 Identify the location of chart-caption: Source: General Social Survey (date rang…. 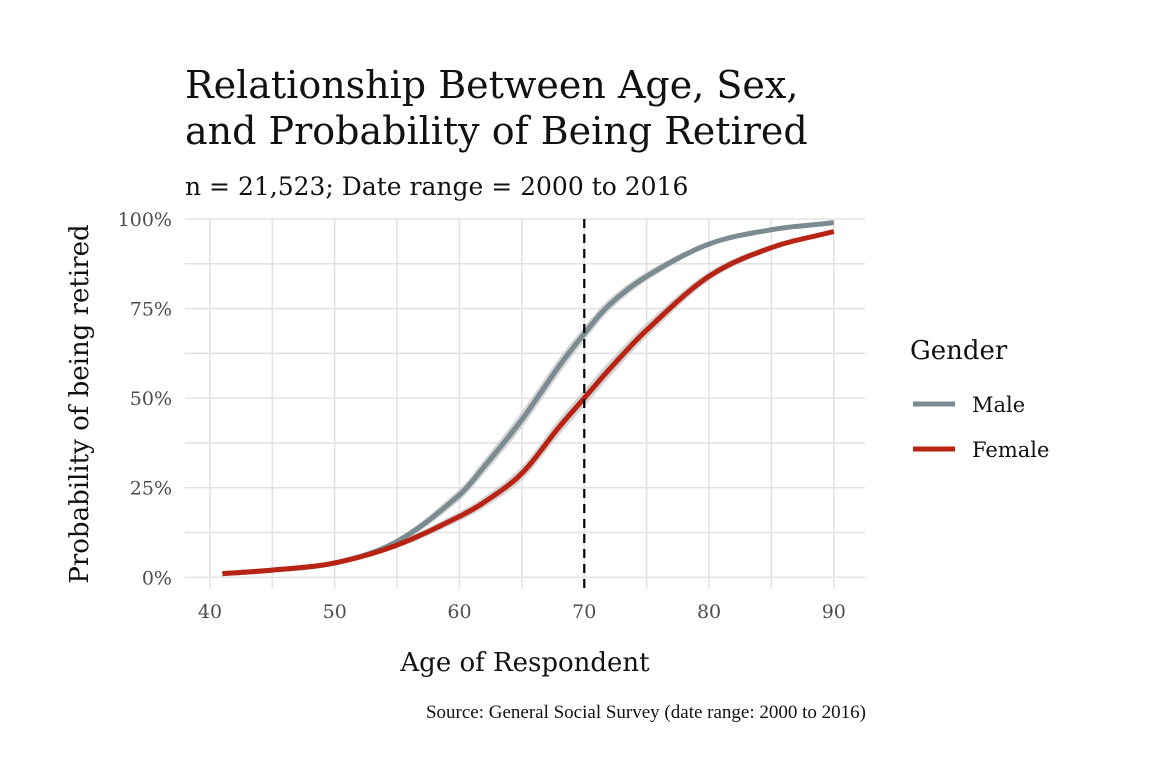
(646, 712).